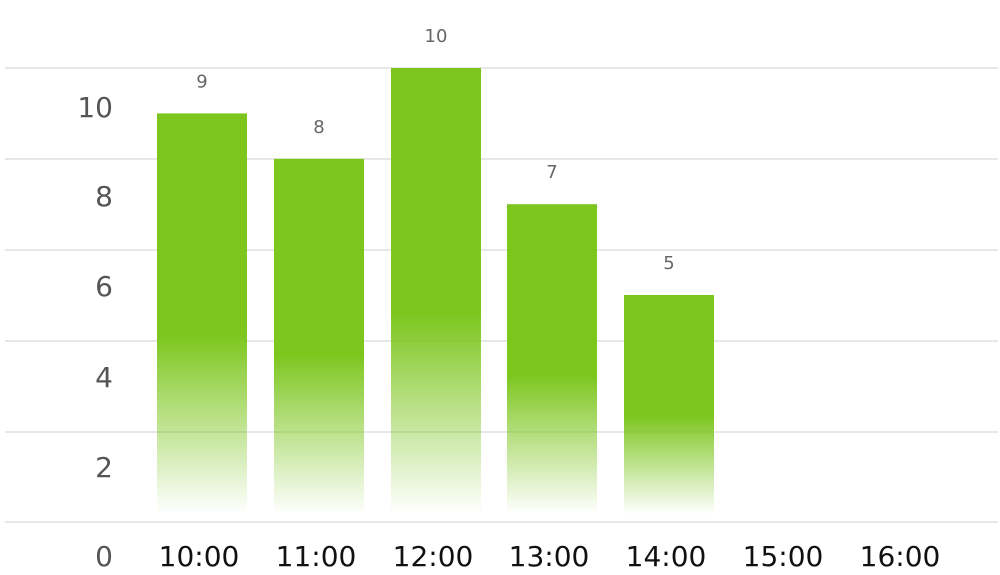 This screenshot has height=575, width=1000. Describe the element at coordinates (95, 332) in the screenshot. I see `y-axis-ticks: 0 2 4 6 8 10` at that location.